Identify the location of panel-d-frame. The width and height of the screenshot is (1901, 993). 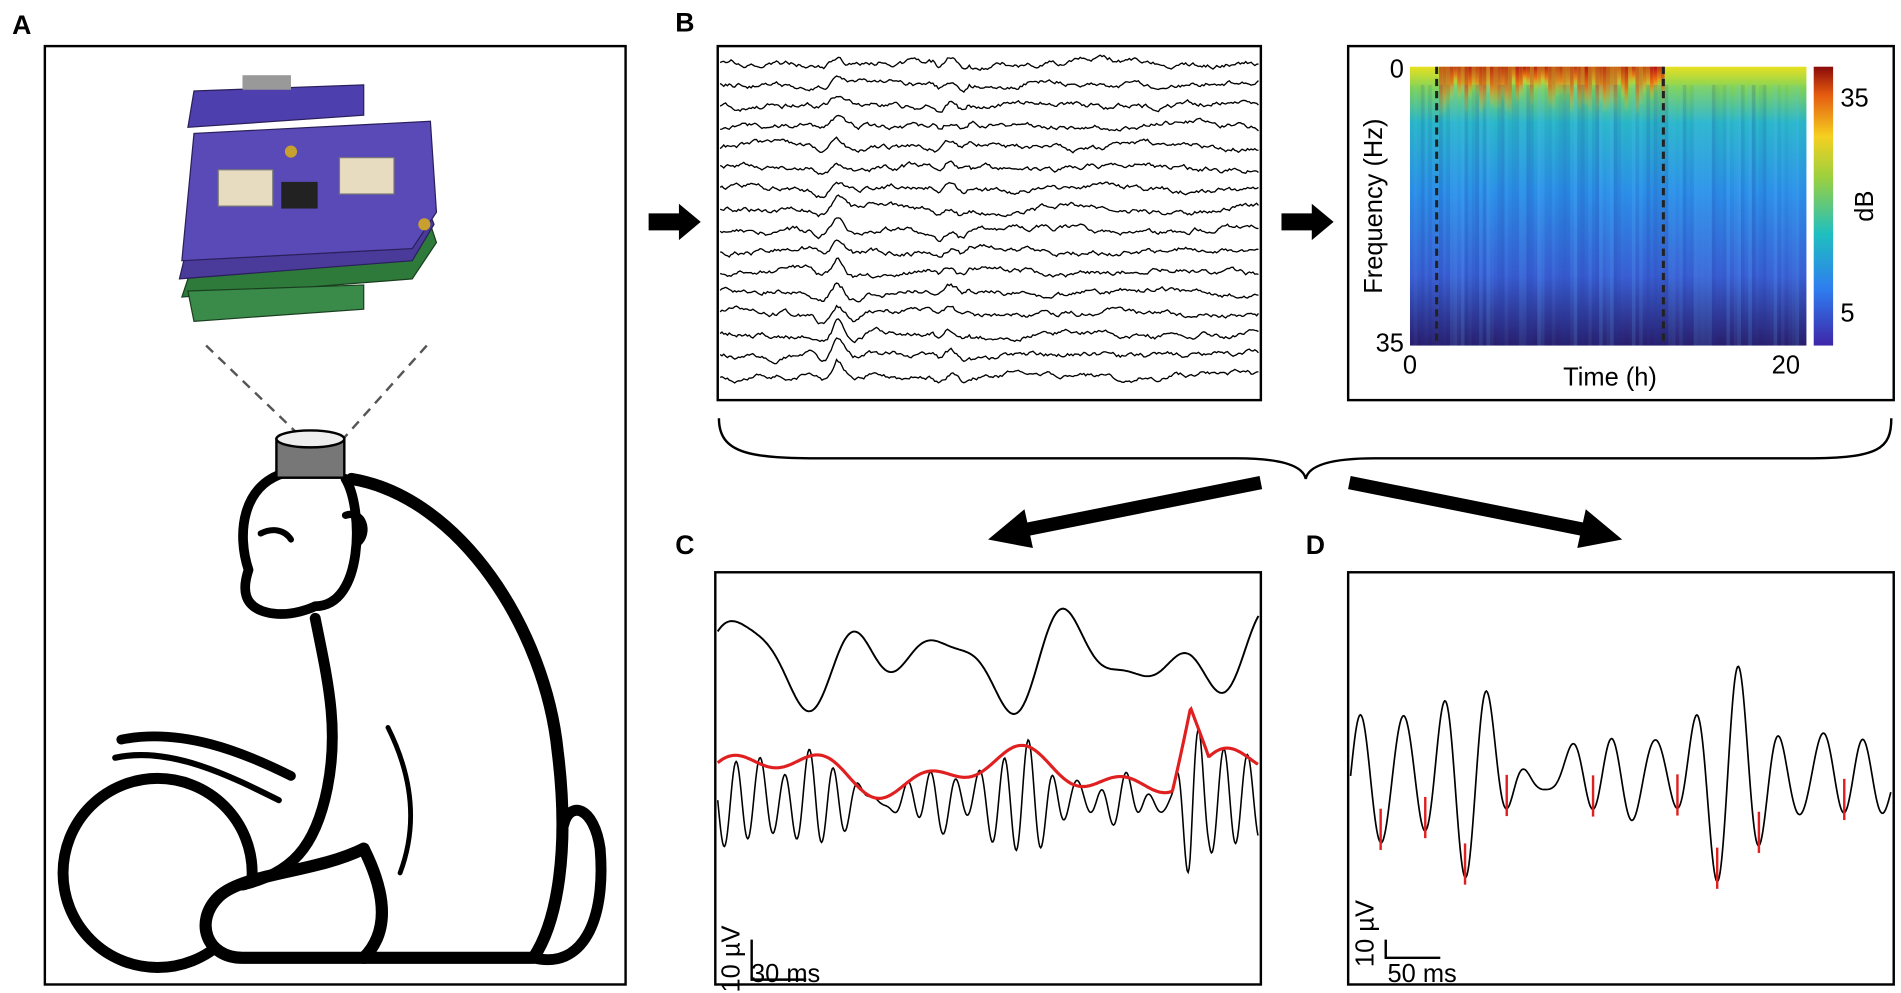
(1620, 778).